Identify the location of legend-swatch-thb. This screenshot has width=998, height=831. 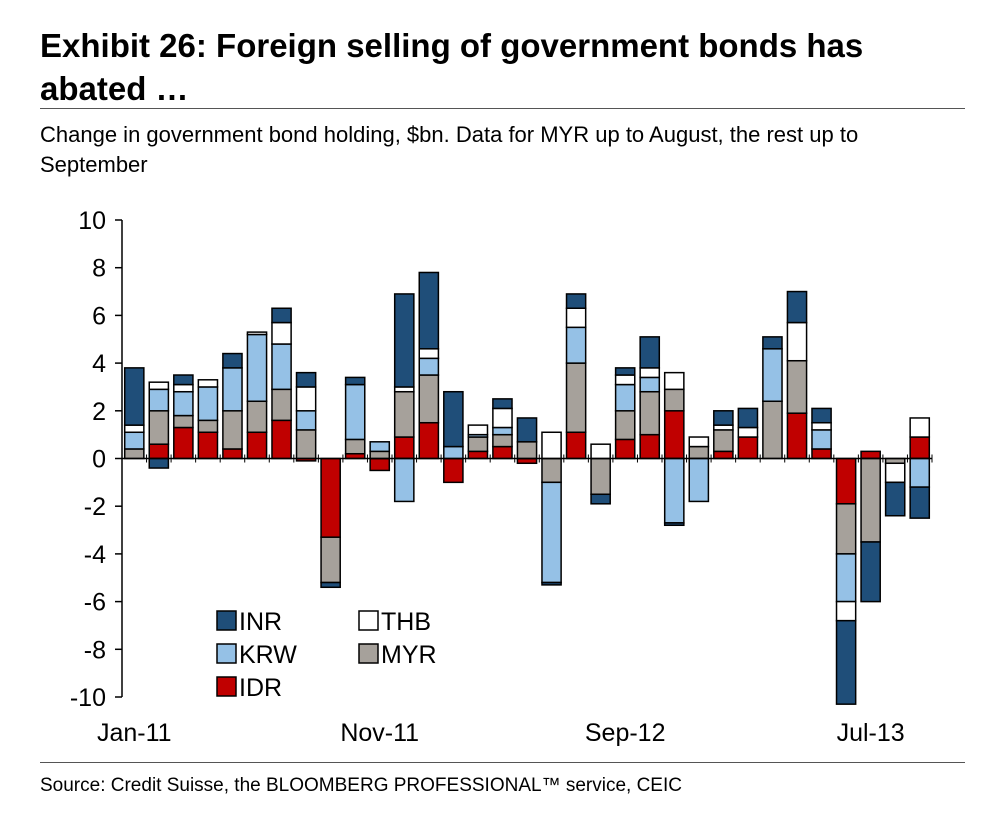
(368, 620).